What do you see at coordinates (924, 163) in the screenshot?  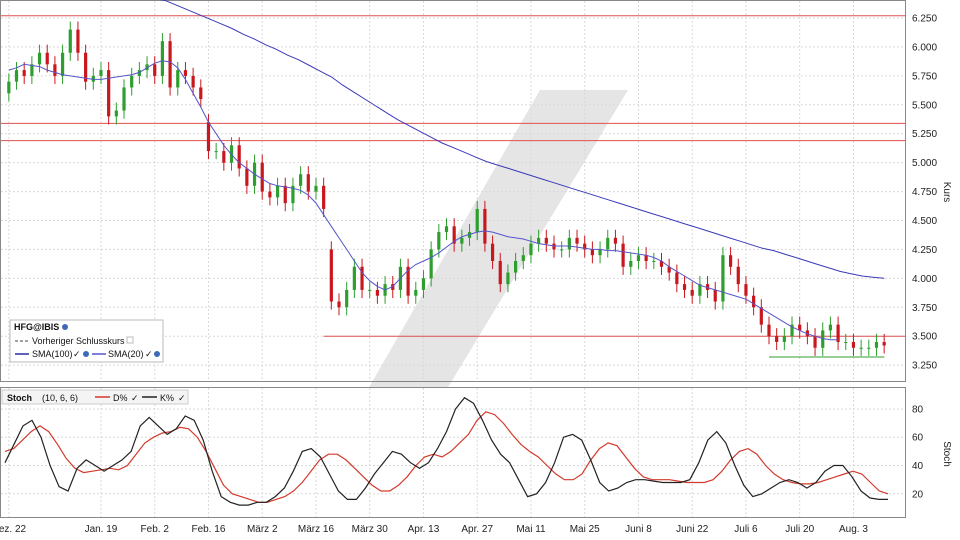 I see `price-tick-label: 5.000` at bounding box center [924, 163].